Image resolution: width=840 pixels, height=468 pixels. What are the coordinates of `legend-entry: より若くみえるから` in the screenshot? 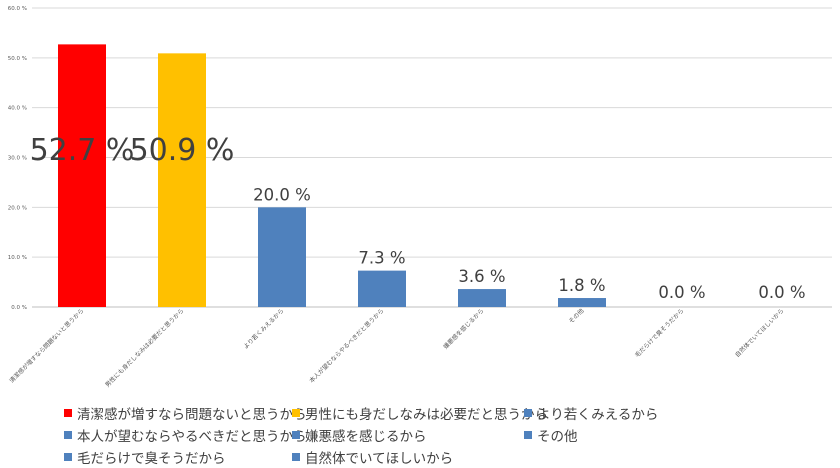 It's located at (614, 413).